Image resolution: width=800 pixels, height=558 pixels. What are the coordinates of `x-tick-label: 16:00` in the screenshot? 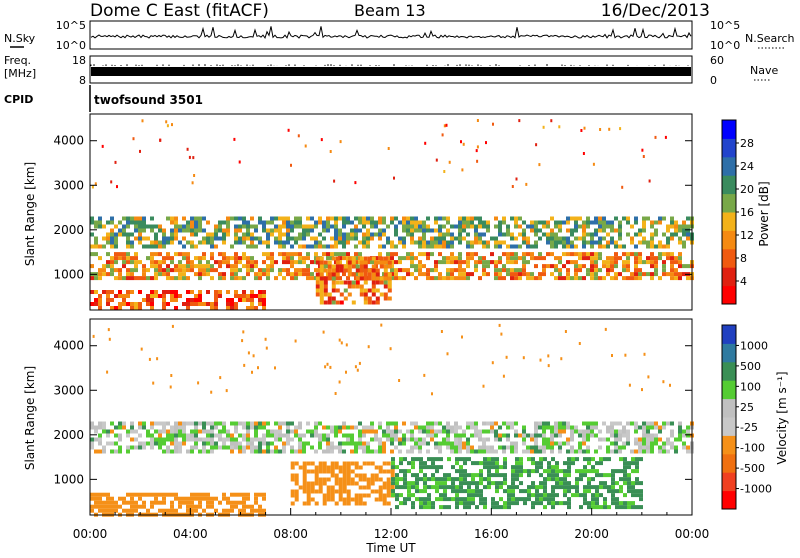 It's located at (491, 534).